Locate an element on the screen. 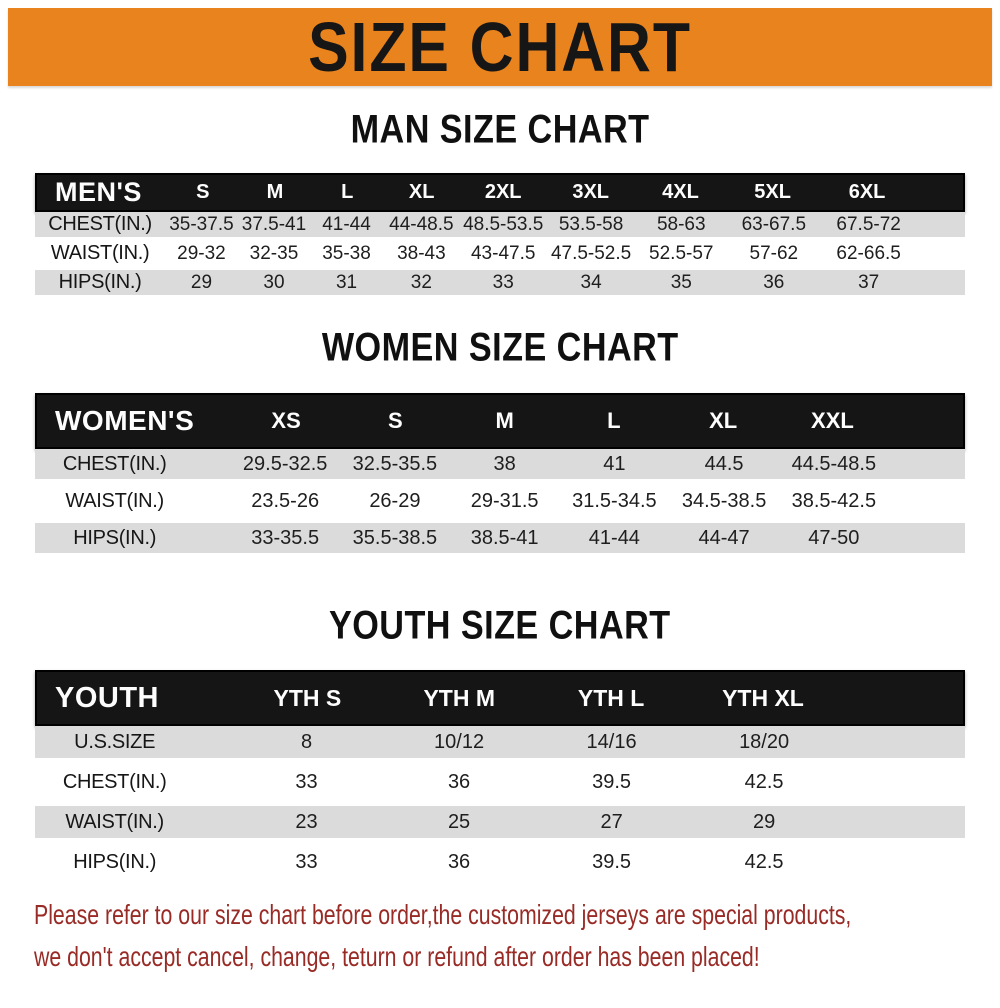 Image resolution: width=1000 pixels, height=1008 pixels. value-cell: 38 is located at coordinates (504, 463).